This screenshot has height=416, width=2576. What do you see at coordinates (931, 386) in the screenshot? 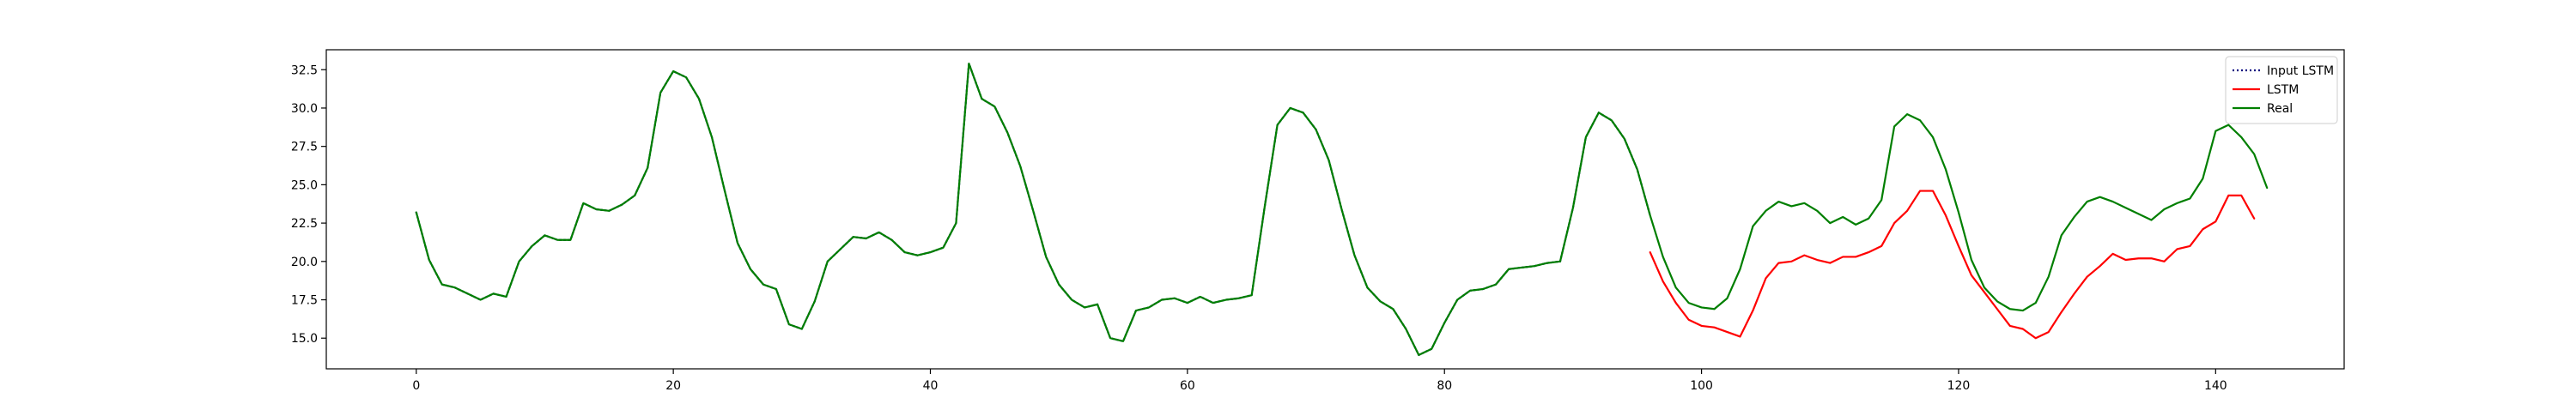
I see `x-tick-label: 40` at bounding box center [931, 386].